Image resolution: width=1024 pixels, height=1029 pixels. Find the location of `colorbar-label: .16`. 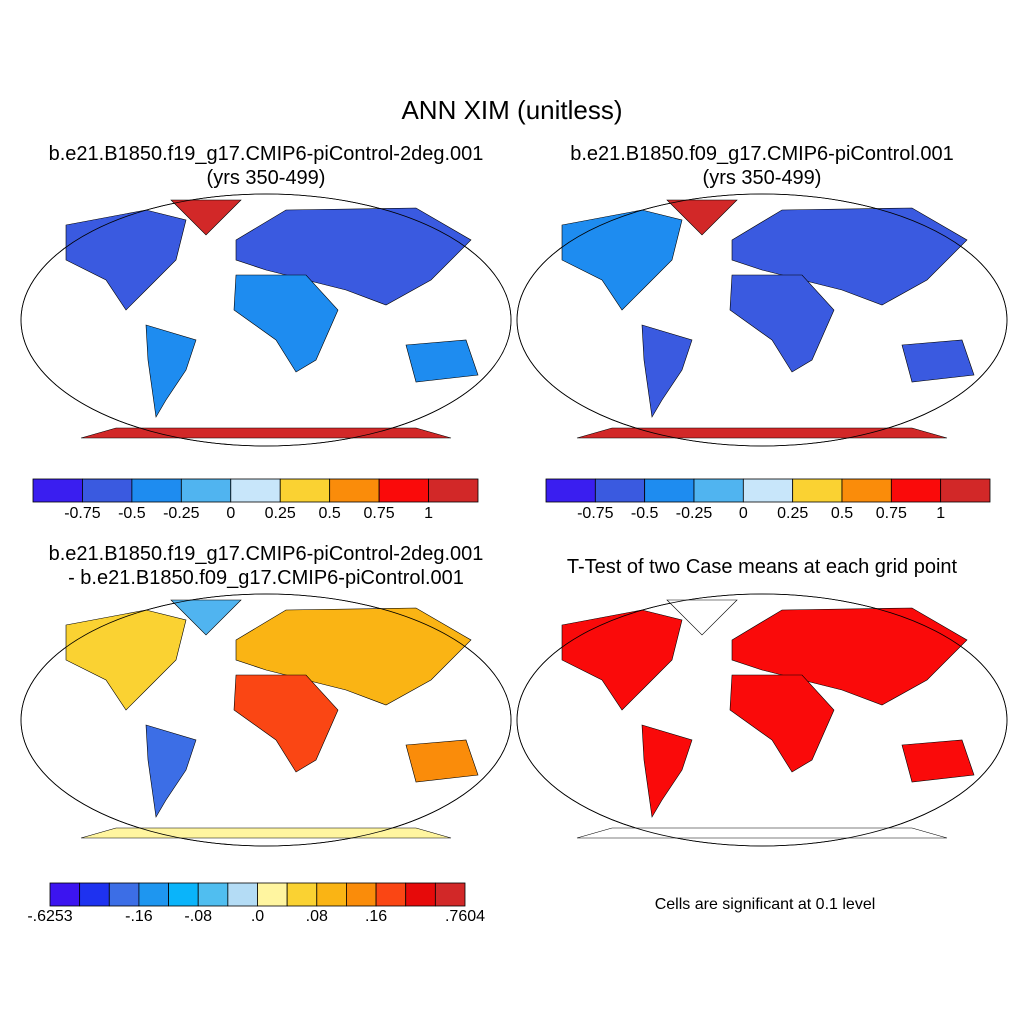

colorbar-label: .16 is located at coordinates (376, 916).